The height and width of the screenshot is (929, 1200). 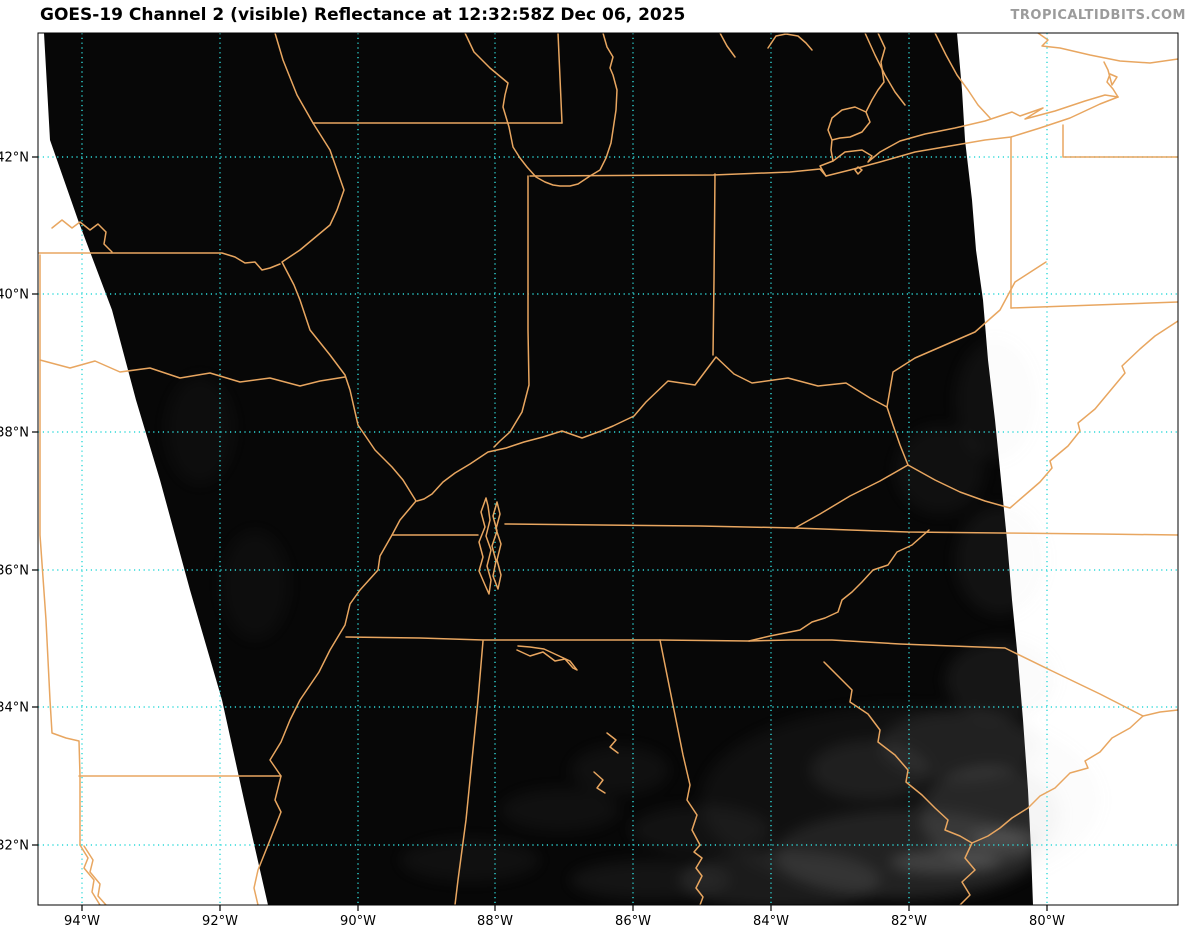 What do you see at coordinates (496, 545) in the screenshot?
I see `lake-barkley` at bounding box center [496, 545].